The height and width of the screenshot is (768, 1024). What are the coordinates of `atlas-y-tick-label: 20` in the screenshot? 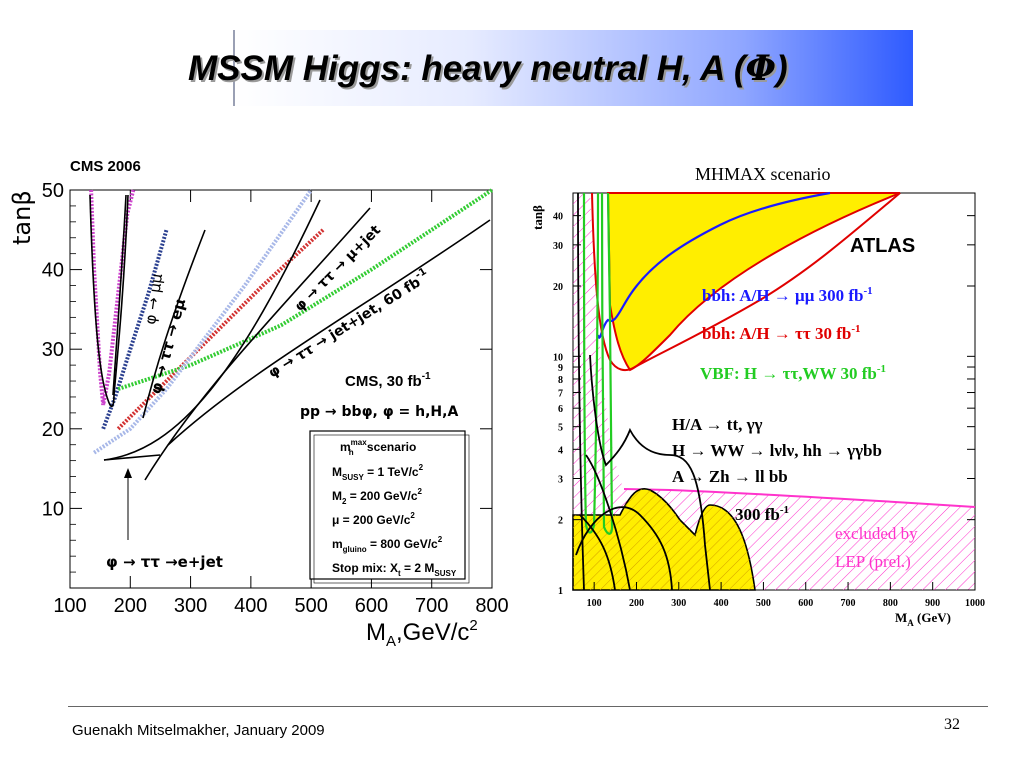 It's located at (558, 287).